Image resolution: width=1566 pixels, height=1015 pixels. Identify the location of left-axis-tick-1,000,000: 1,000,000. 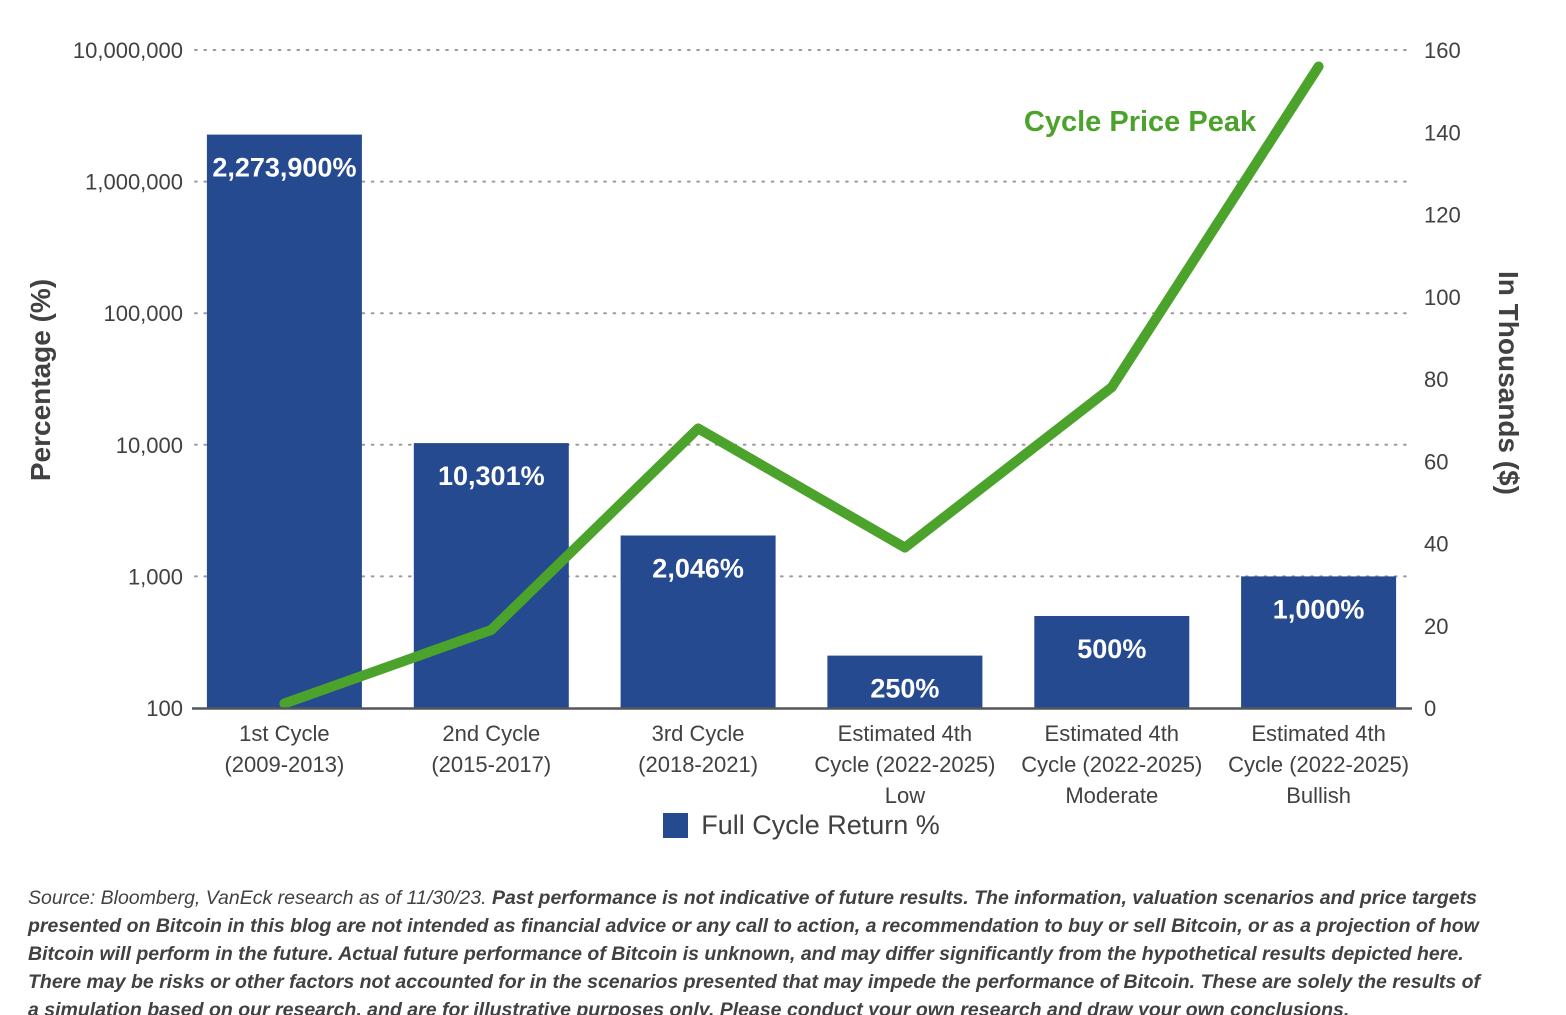
(134, 182).